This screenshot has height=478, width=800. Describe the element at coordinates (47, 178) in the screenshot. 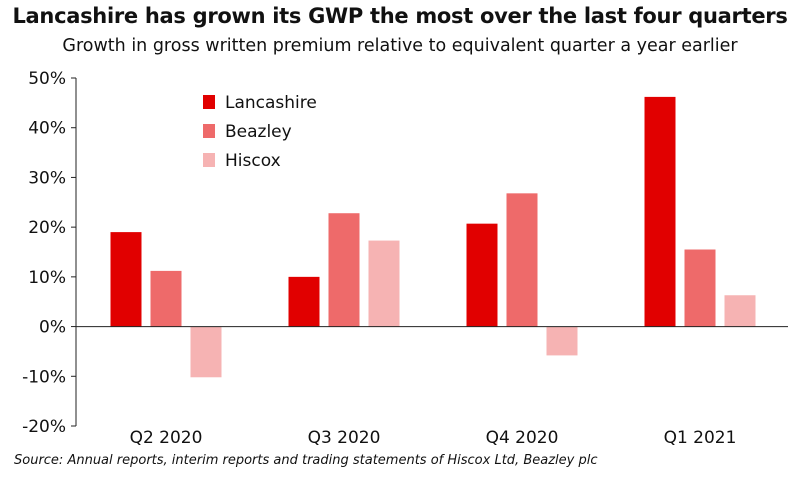

I see `y-tick-label: 30%` at that location.